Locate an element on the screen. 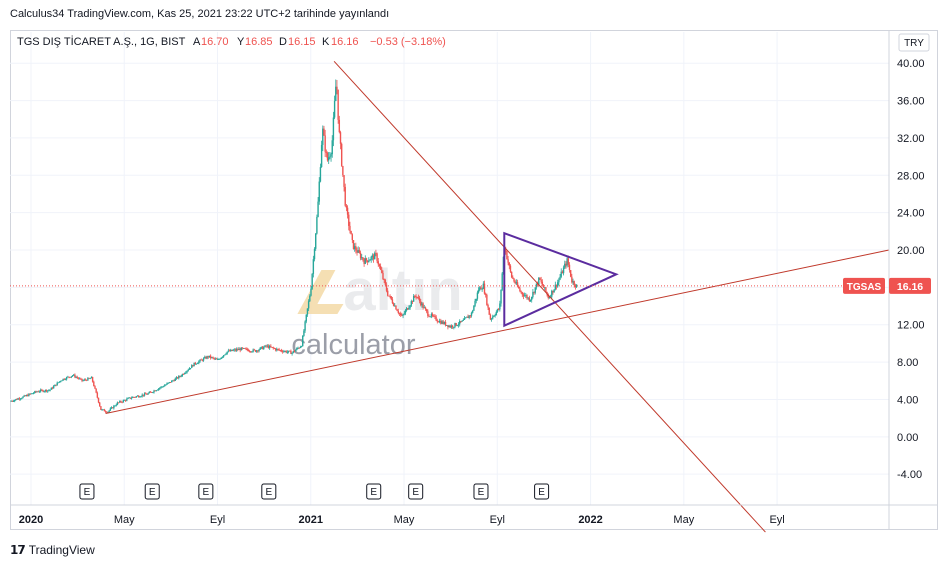 This screenshot has width=949, height=568. x-tick-label: 2022 is located at coordinates (590, 520).